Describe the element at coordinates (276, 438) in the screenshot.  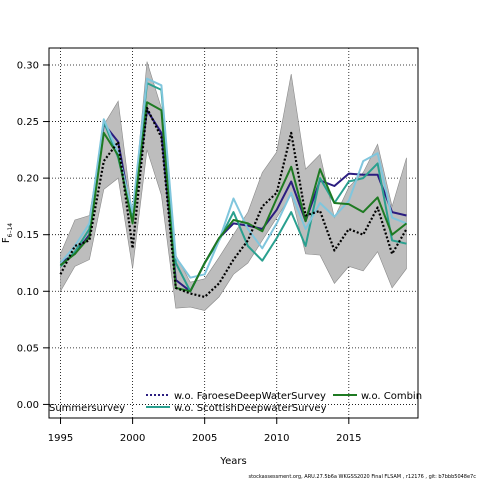
I see `x-tick-label-2010: 2010` at that location.